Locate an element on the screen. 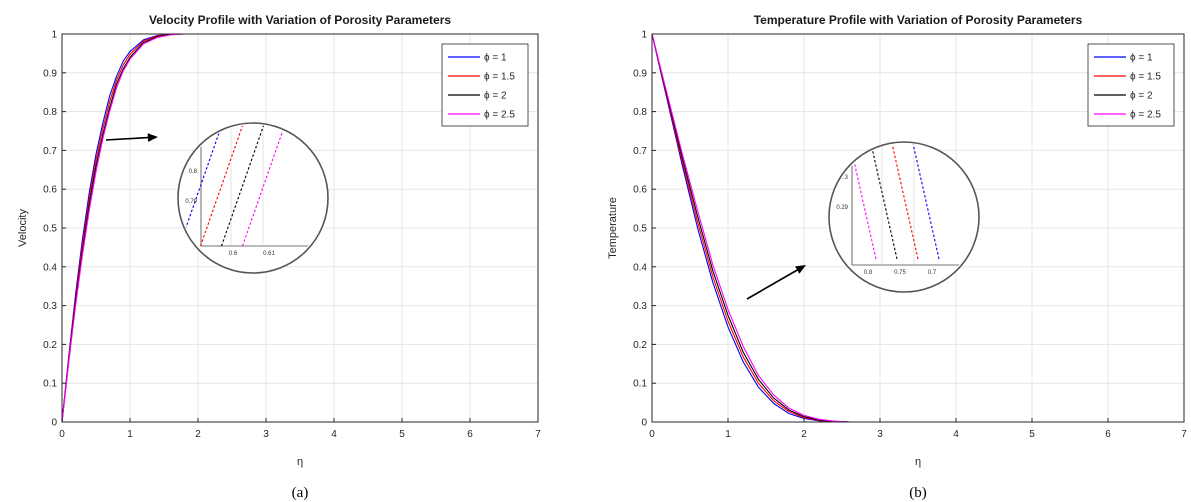 Image resolution: width=1191 pixels, height=502 pixels. zoom-inset-tick-label: 0.79 is located at coordinates (191, 202).